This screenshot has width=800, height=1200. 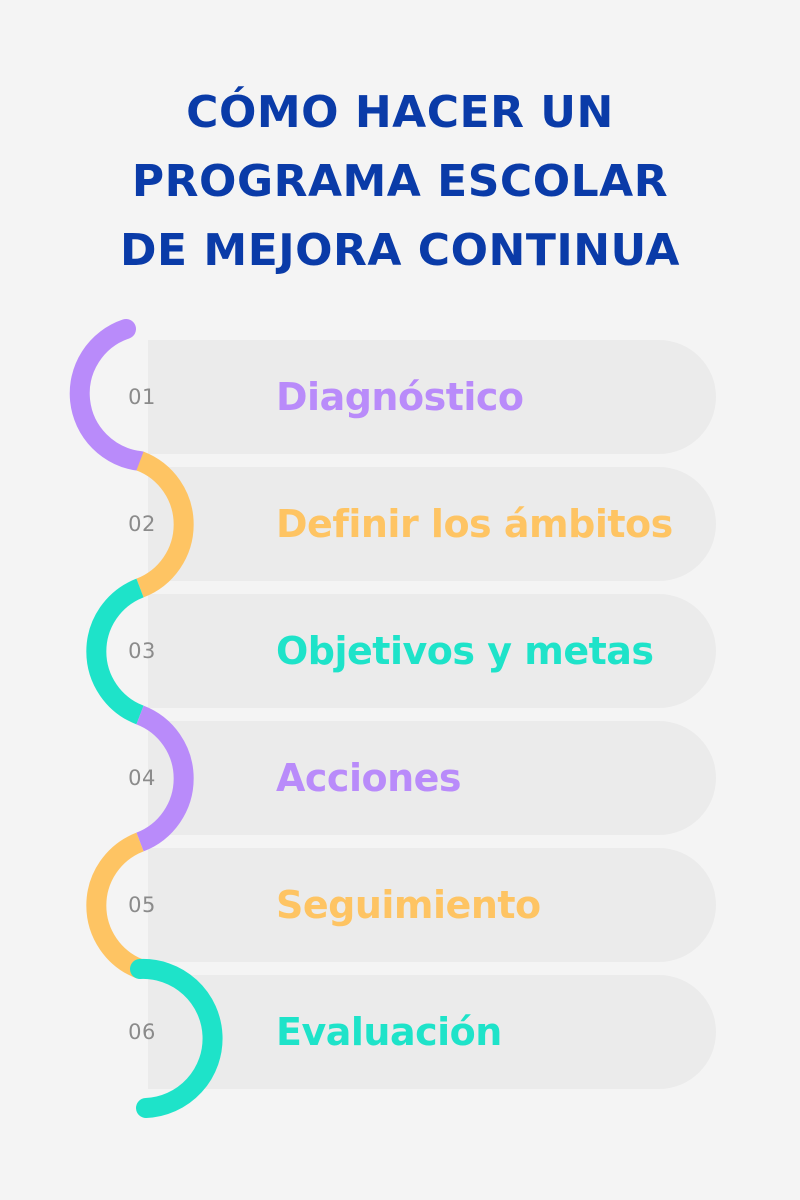 I want to click on step-card-5: Seguimiento, so click(x=432, y=905).